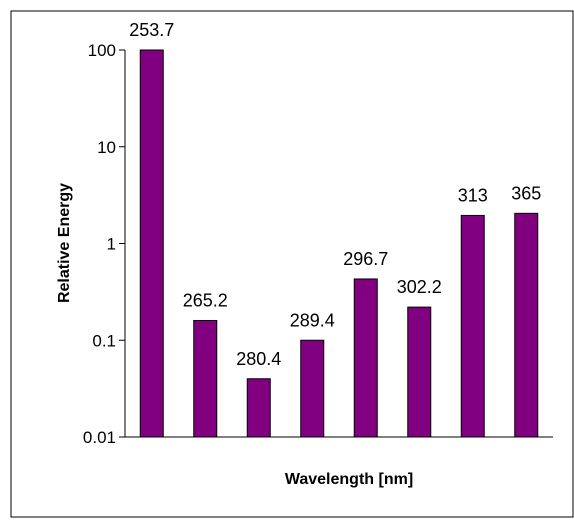 The height and width of the screenshot is (523, 574). I want to click on bar-296.7, so click(365, 358).